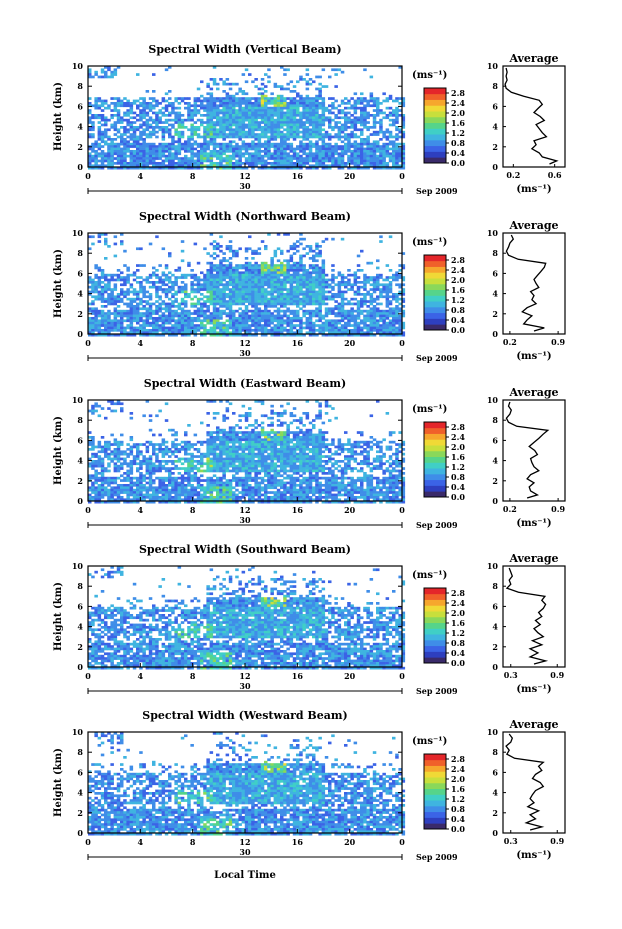 The height and width of the screenshot is (929, 622). What do you see at coordinates (437, 857) in the screenshot?
I see `date-label: Sep 2009` at bounding box center [437, 857].